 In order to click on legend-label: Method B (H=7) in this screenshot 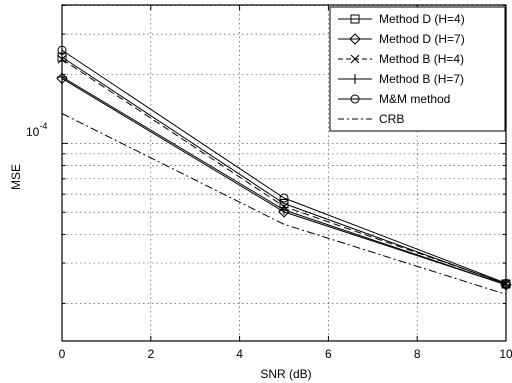, I will do `click(421, 79)`.